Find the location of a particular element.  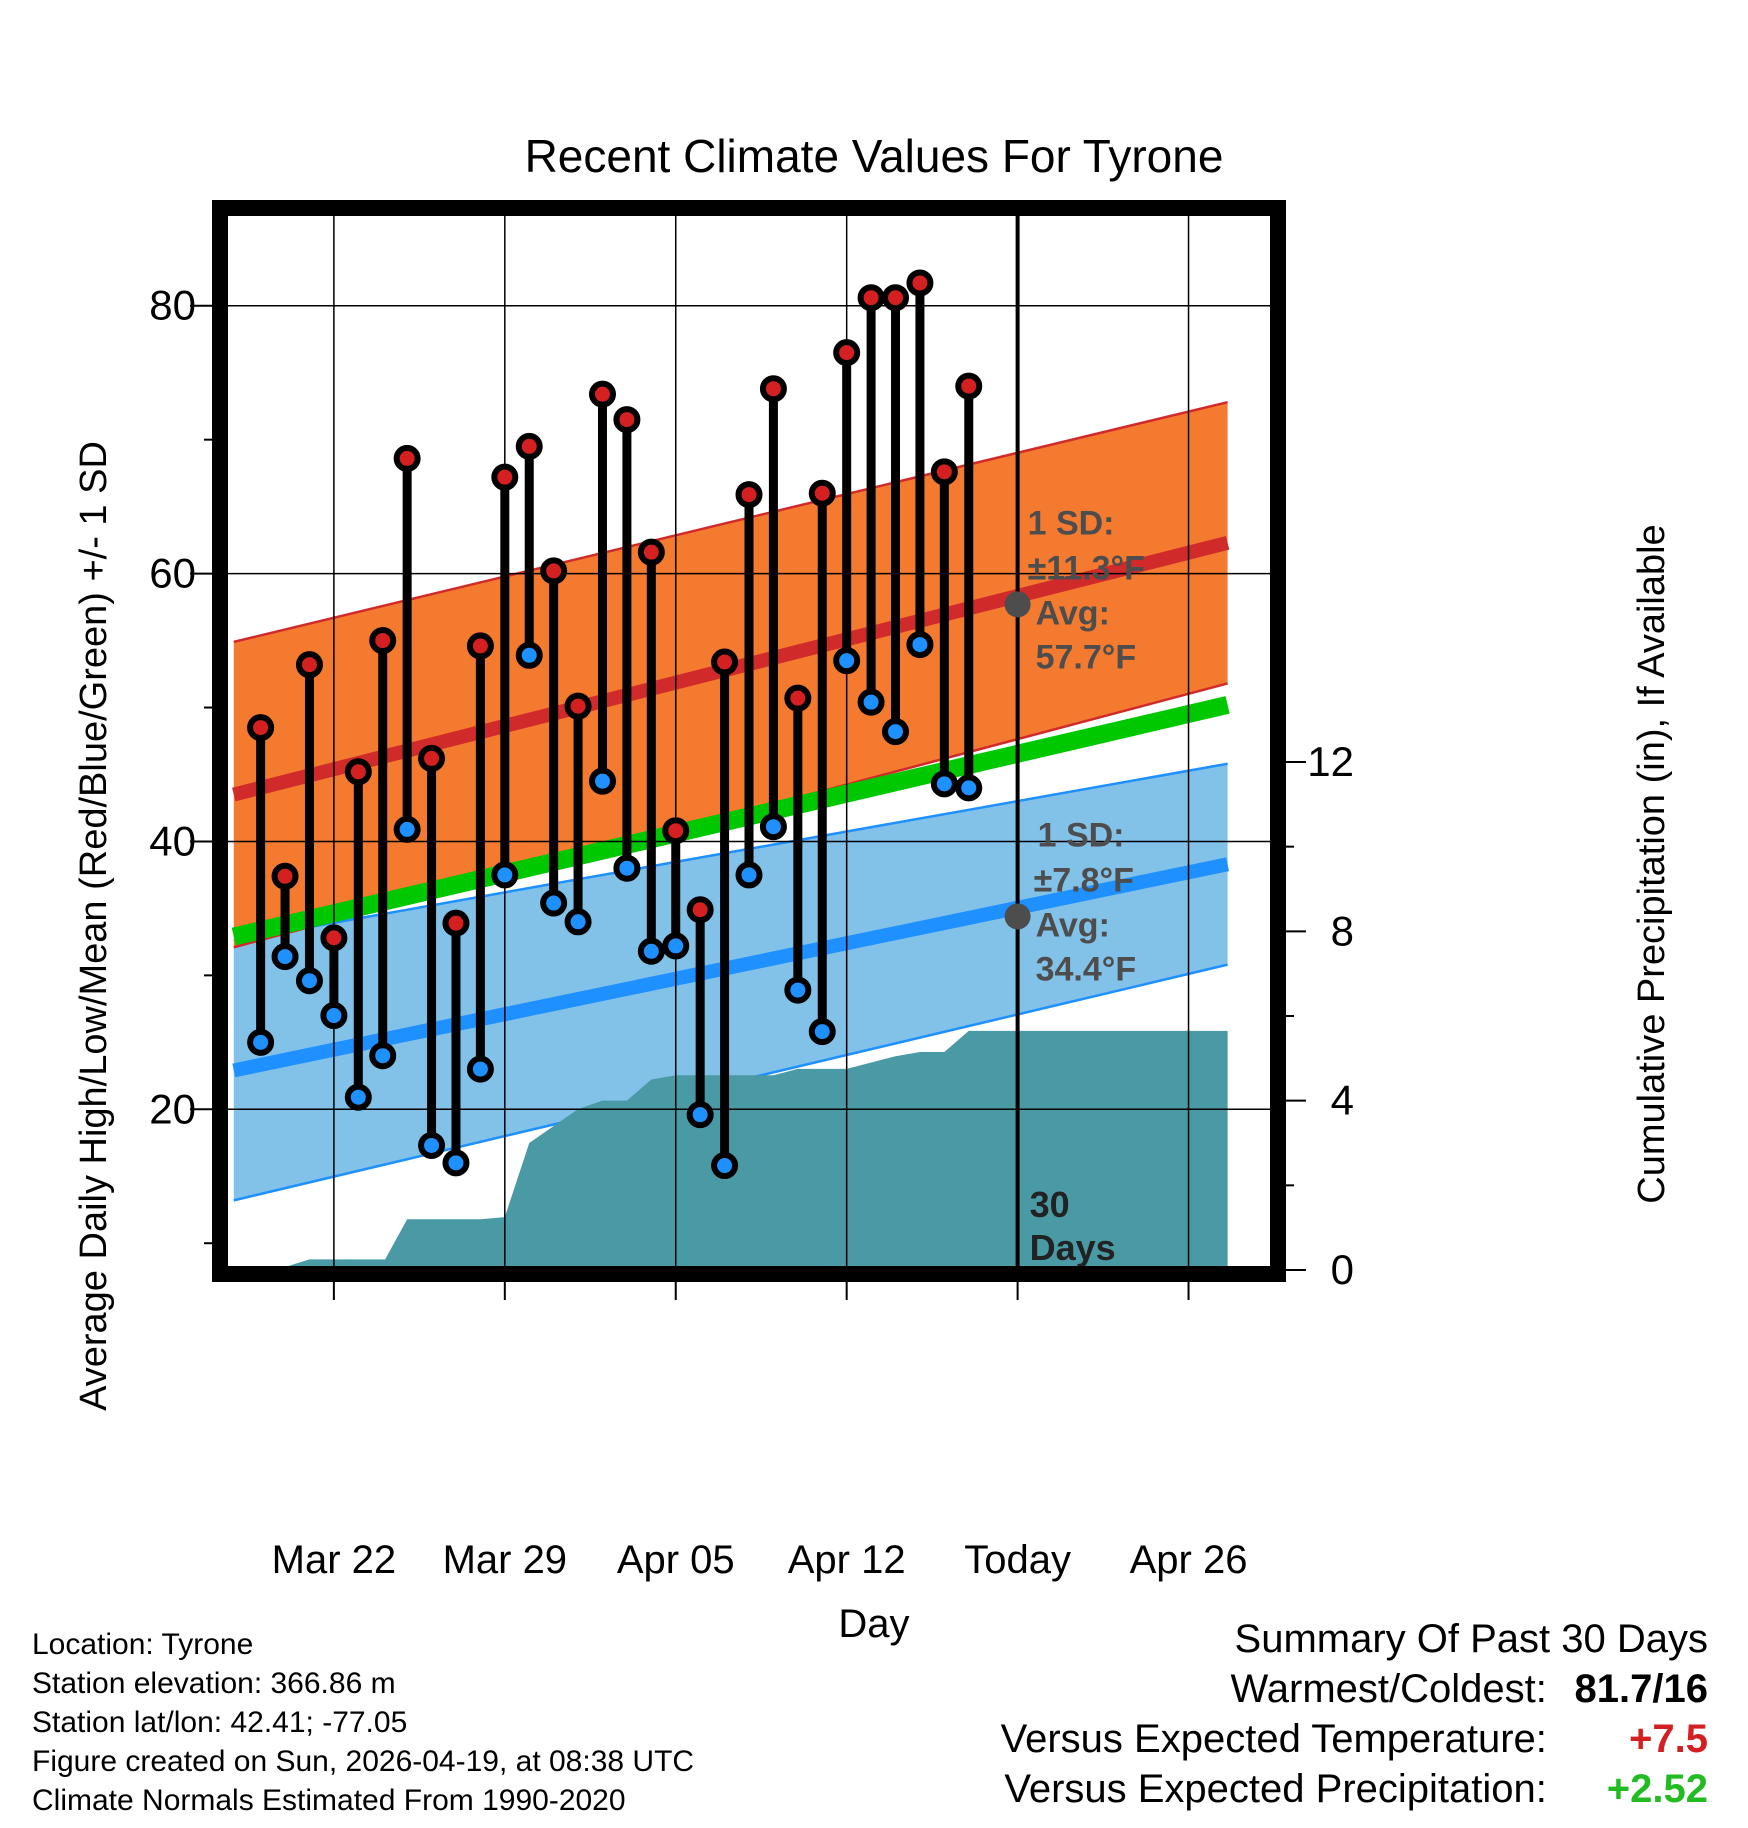

x-tick-label: Apr 05 is located at coordinates (676, 1560).